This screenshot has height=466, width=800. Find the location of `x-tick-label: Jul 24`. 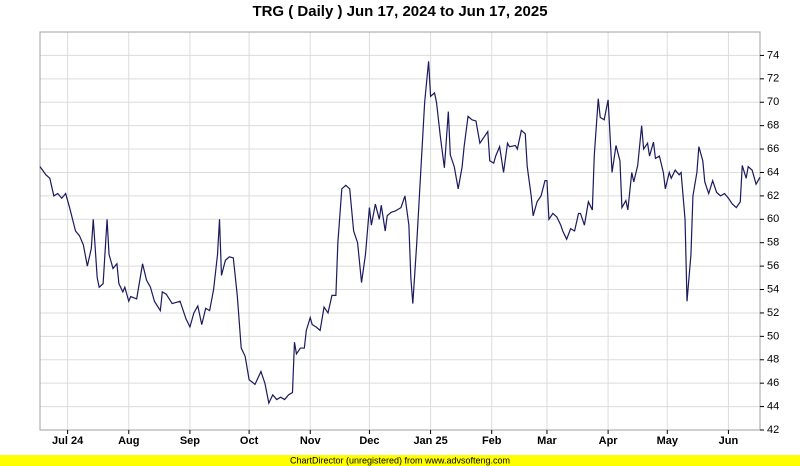

x-tick-label: Jul 24 is located at coordinates (68, 441).